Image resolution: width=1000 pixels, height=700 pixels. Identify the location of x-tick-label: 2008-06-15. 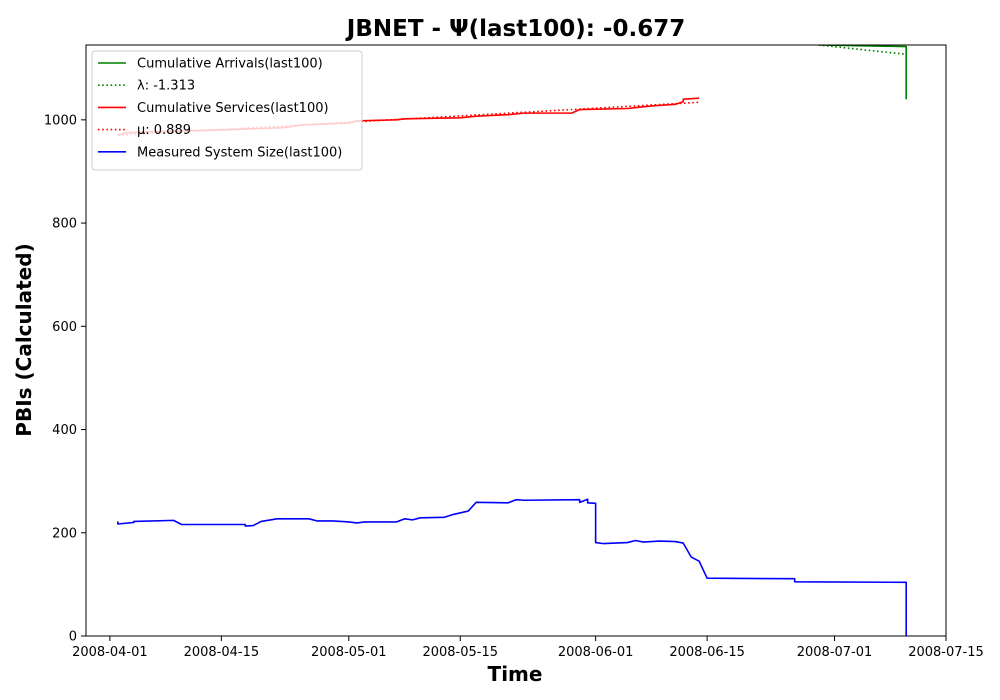
(707, 652).